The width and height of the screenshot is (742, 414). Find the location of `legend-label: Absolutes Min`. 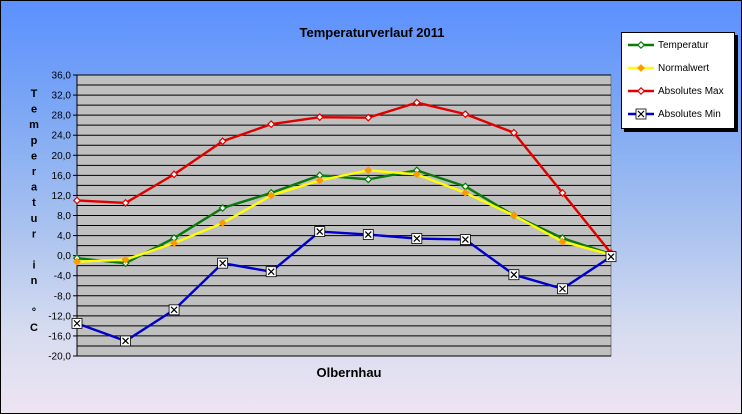

legend-label: Absolutes Min is located at coordinates (689, 114).